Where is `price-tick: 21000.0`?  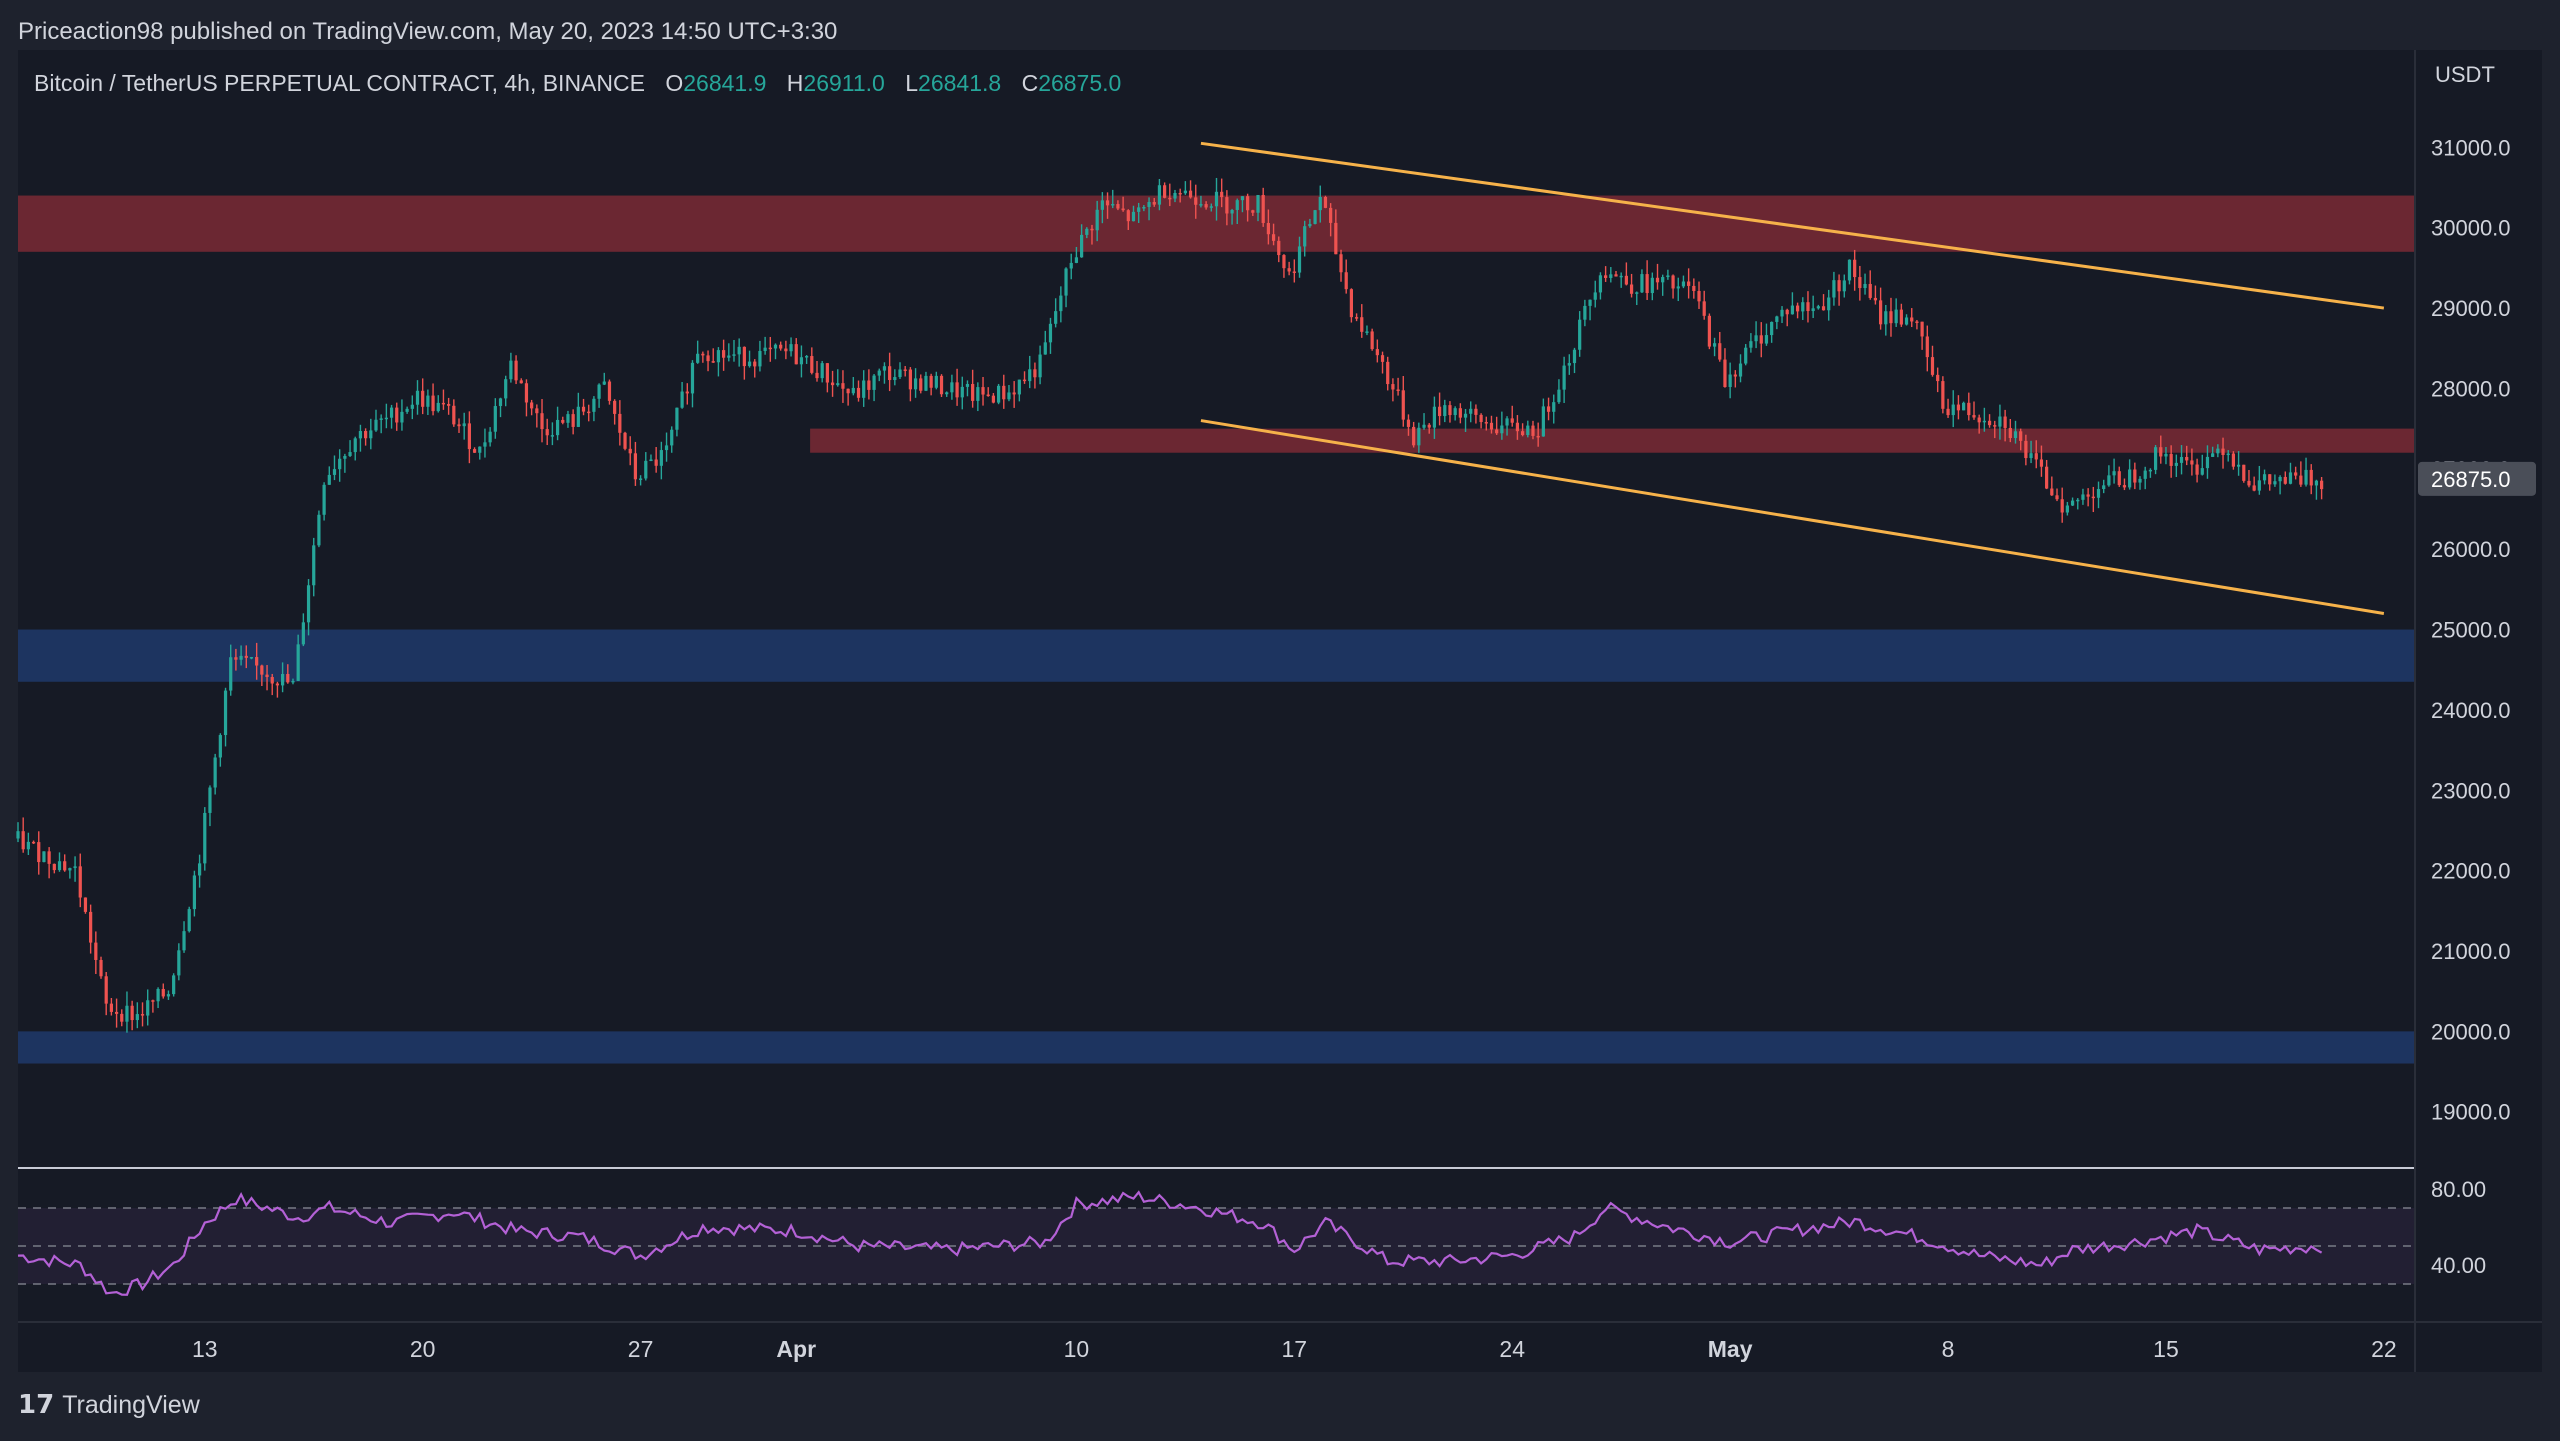 price-tick: 21000.0 is located at coordinates (2471, 951).